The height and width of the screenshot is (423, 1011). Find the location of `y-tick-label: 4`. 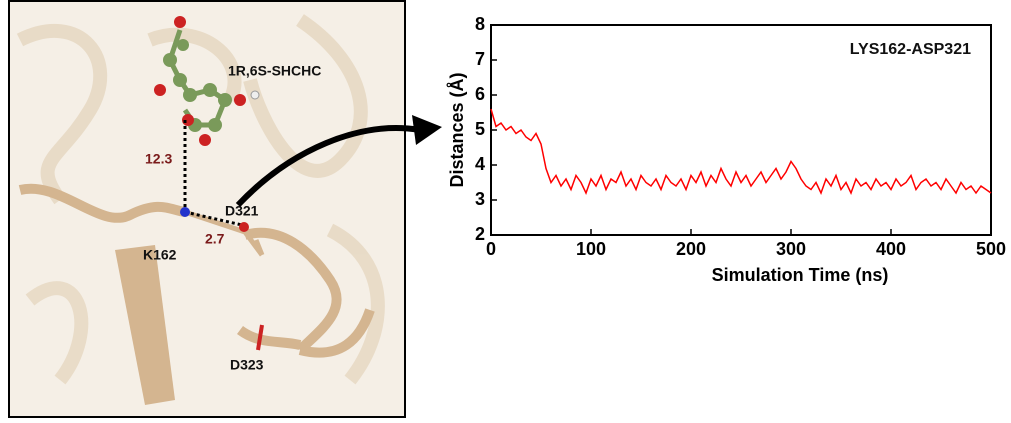

y-tick-label: 4 is located at coordinates (480, 164).